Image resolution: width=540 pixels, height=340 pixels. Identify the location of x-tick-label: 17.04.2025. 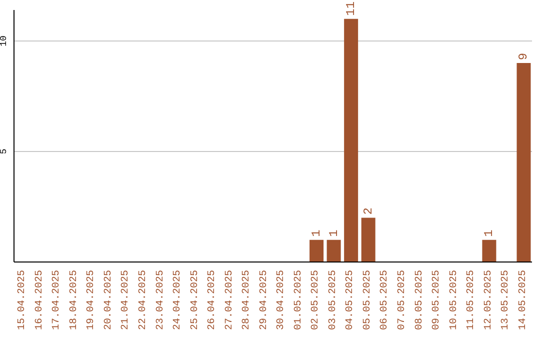
(57, 300).